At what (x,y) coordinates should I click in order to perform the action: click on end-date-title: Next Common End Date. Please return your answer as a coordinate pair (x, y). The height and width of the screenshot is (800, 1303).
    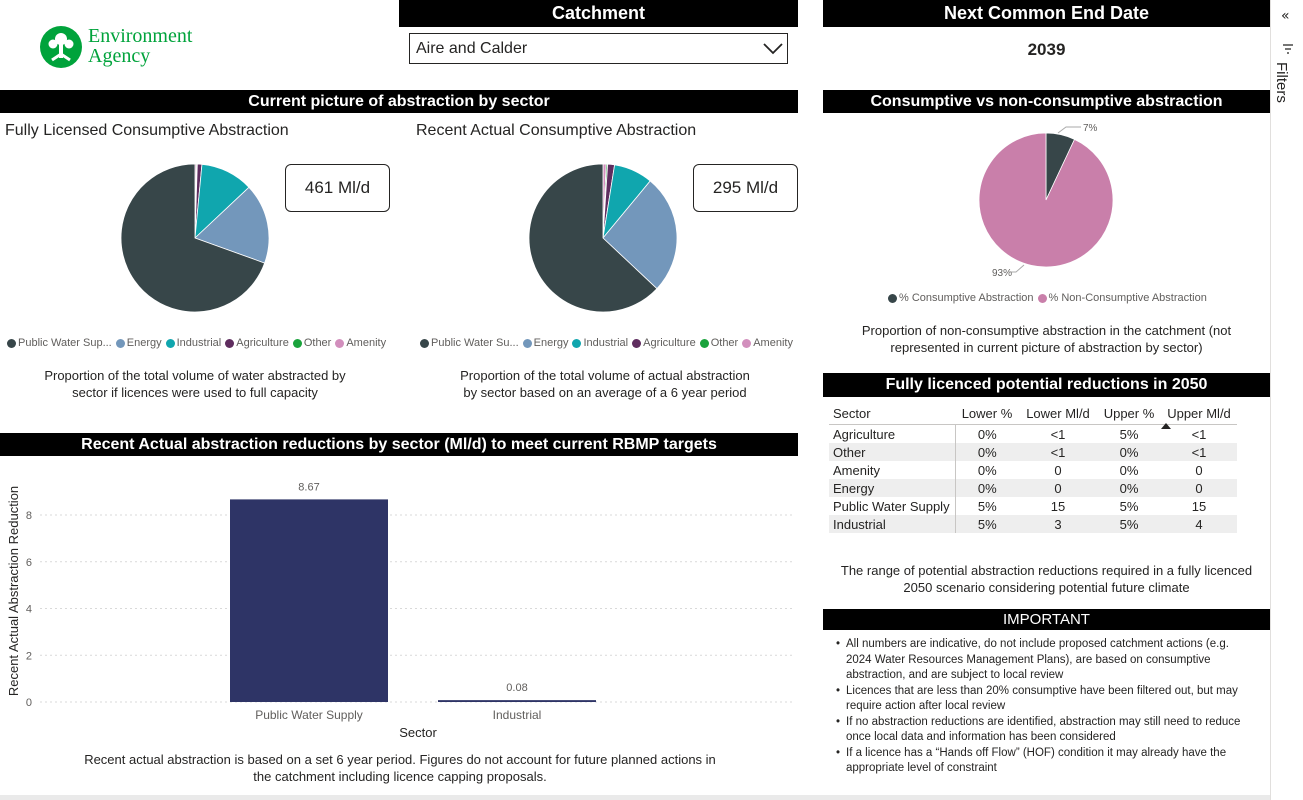
    Looking at the image, I should click on (1046, 13).